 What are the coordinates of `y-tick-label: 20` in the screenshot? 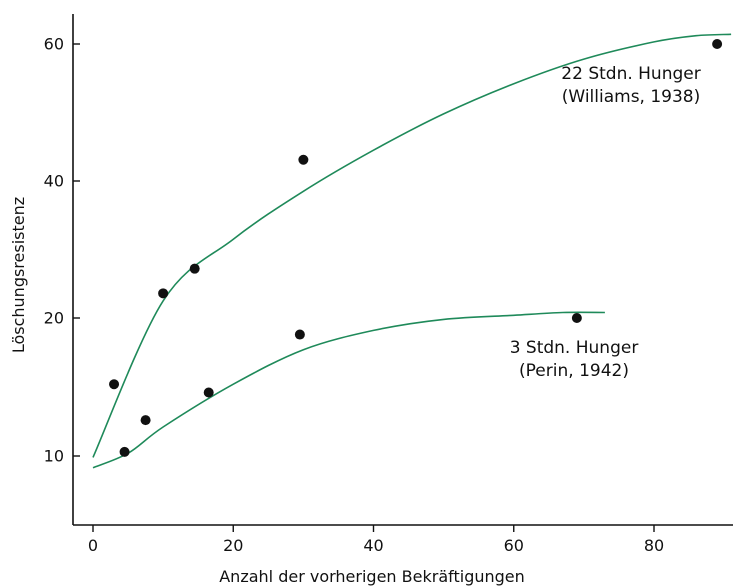 It's located at (54, 318).